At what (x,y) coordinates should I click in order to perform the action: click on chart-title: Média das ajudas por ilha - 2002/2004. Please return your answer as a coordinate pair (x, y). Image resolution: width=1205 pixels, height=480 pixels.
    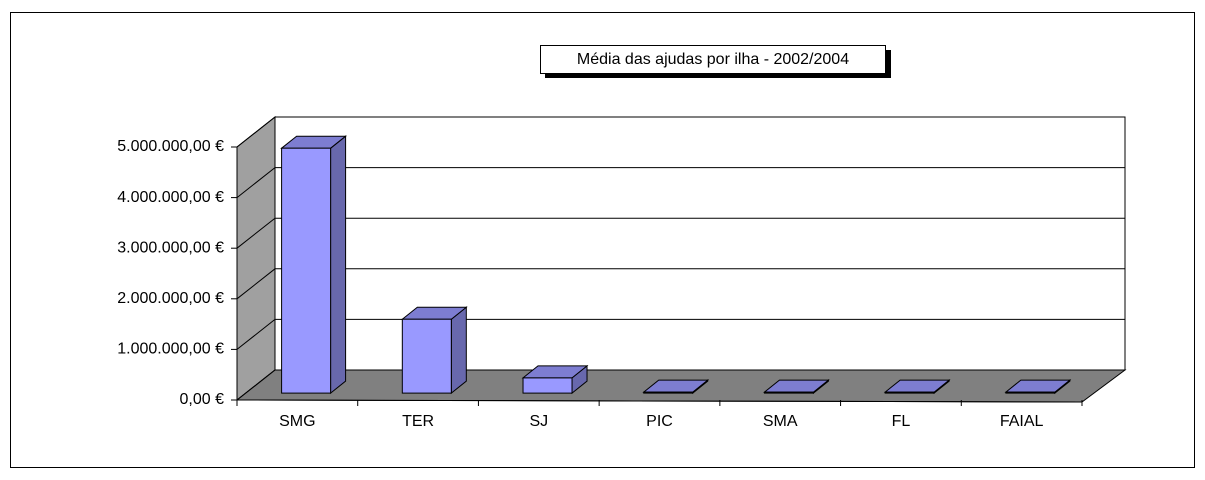
    Looking at the image, I should click on (713, 59).